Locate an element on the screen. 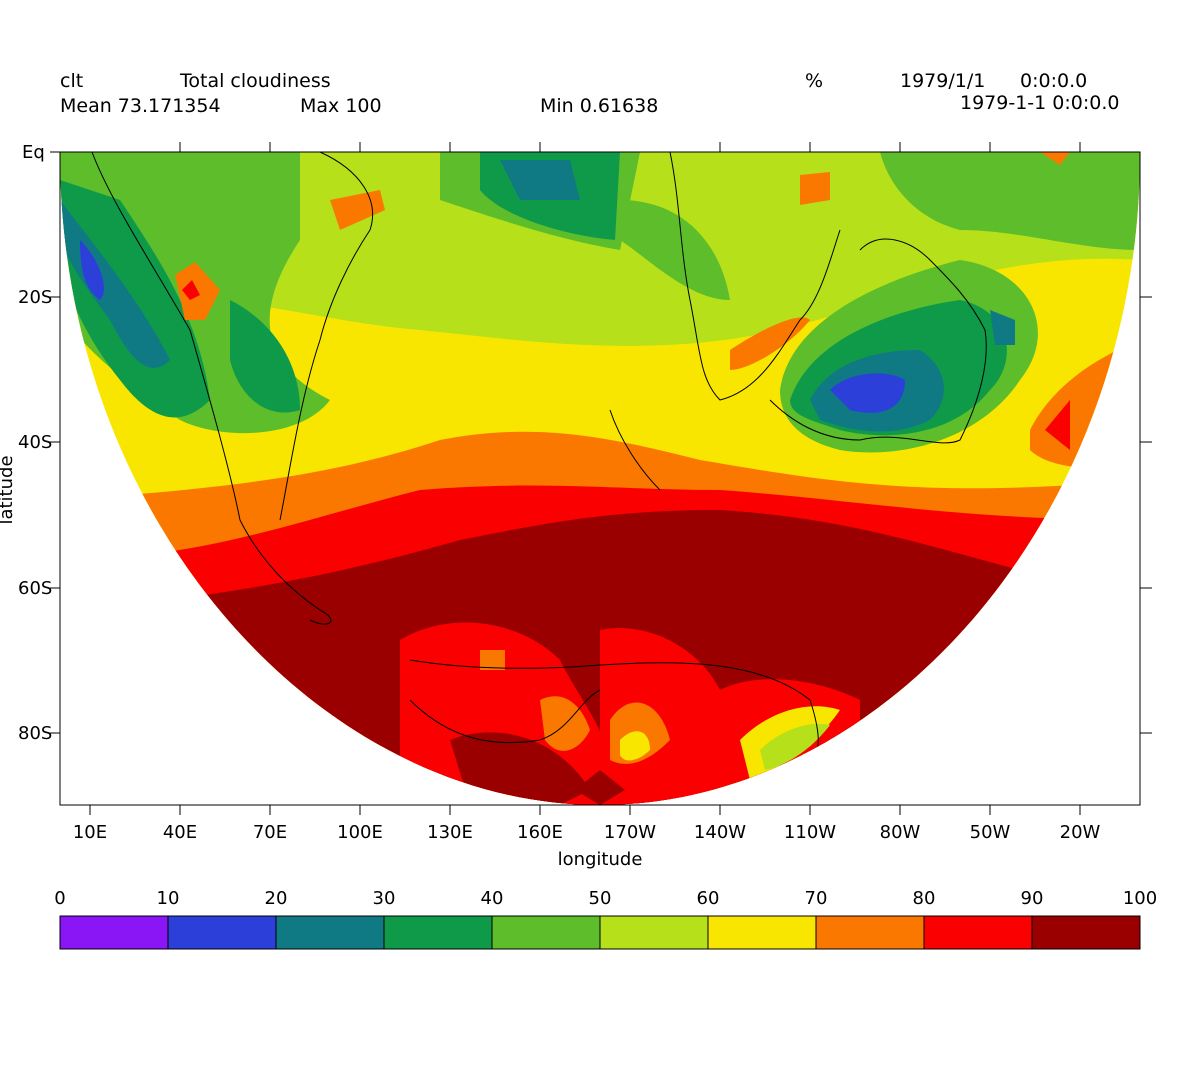  x-axis-label: longitude is located at coordinates (600, 859).